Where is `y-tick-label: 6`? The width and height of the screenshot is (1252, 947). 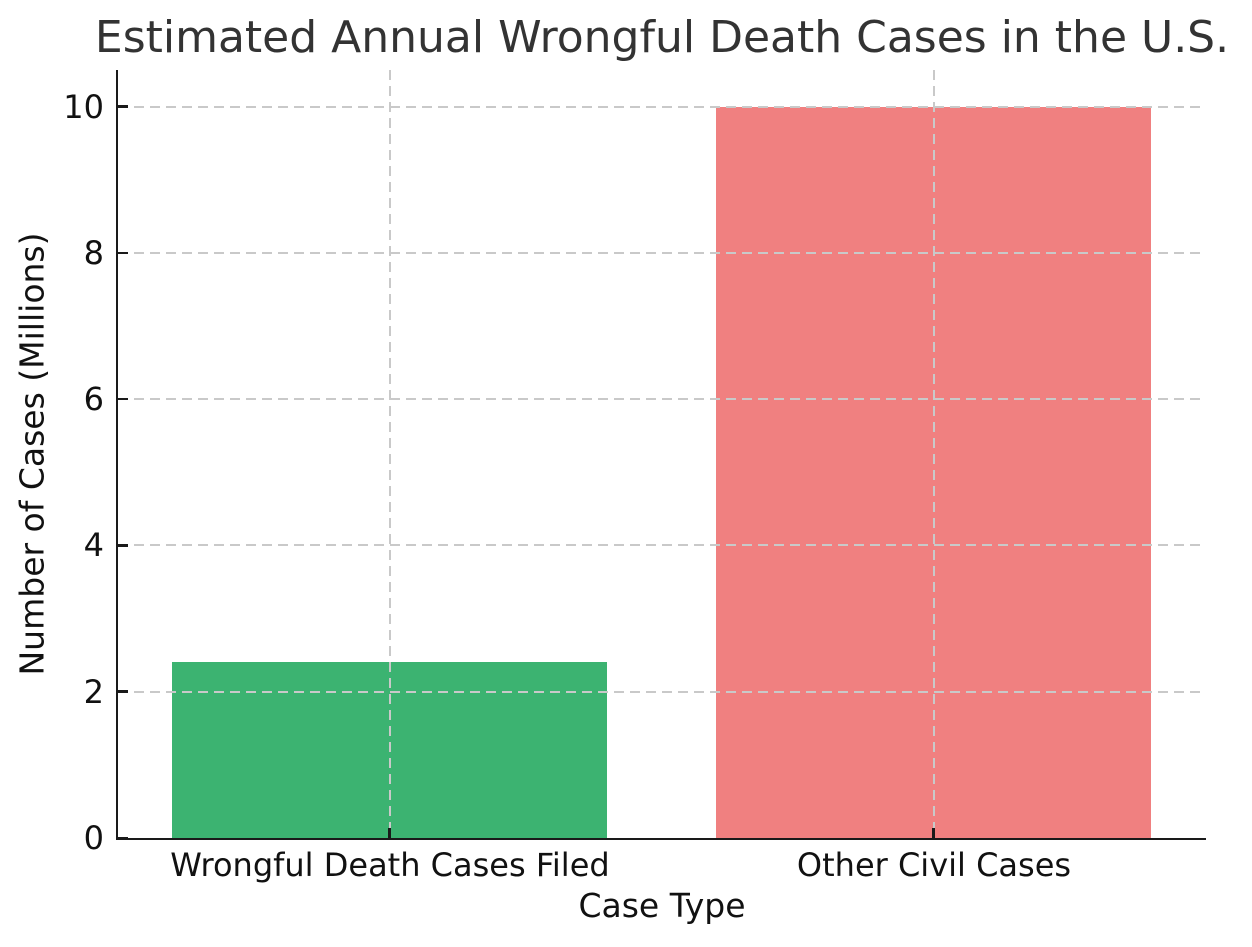
y-tick-label: 6 is located at coordinates (93, 399).